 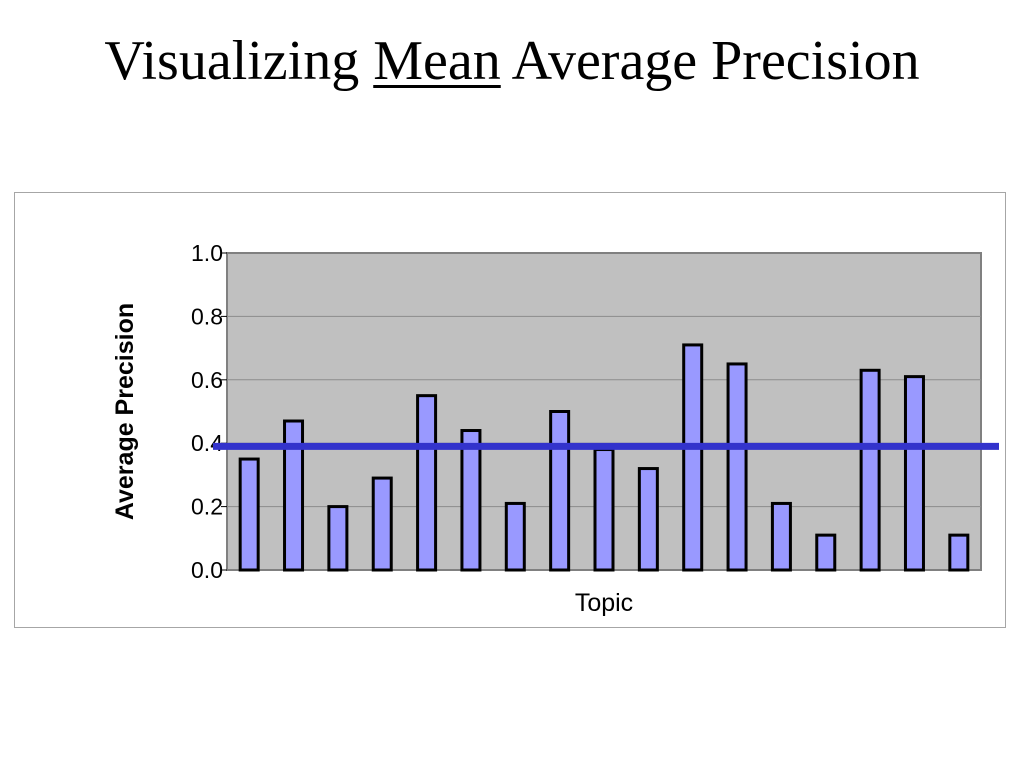 I want to click on y-axis-ticks: 0.00.20.40.60.81.0, so click(x=209, y=411).